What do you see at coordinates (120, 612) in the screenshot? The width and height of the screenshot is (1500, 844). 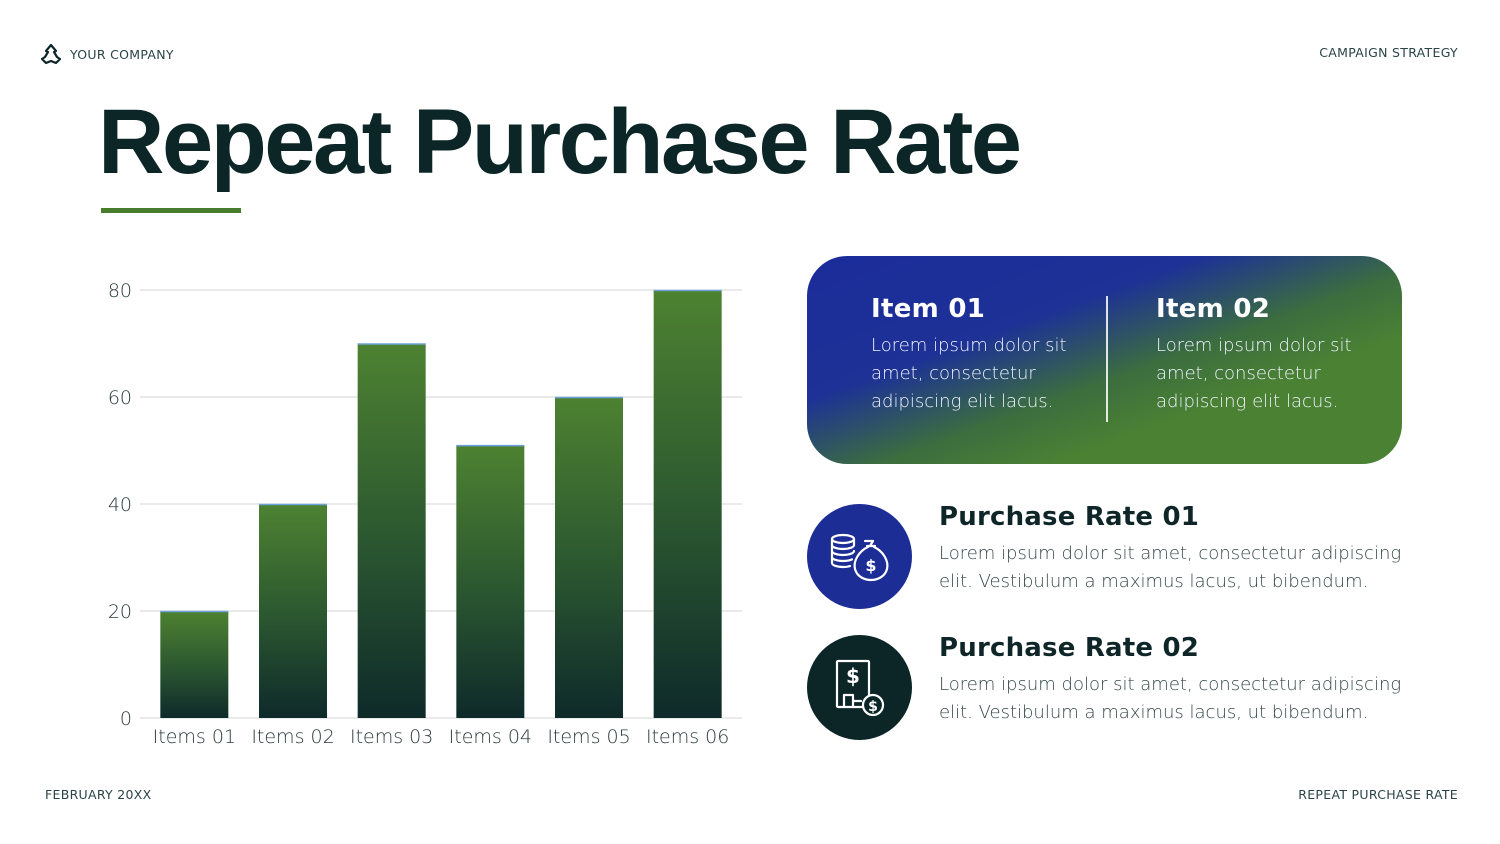 I see `y-tick-label: 20` at bounding box center [120, 612].